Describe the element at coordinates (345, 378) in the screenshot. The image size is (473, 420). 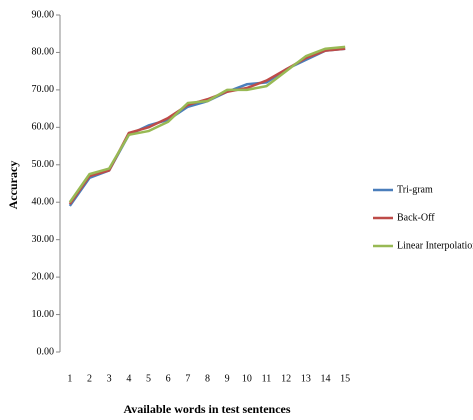
I see `x-tick-label: 15` at that location.